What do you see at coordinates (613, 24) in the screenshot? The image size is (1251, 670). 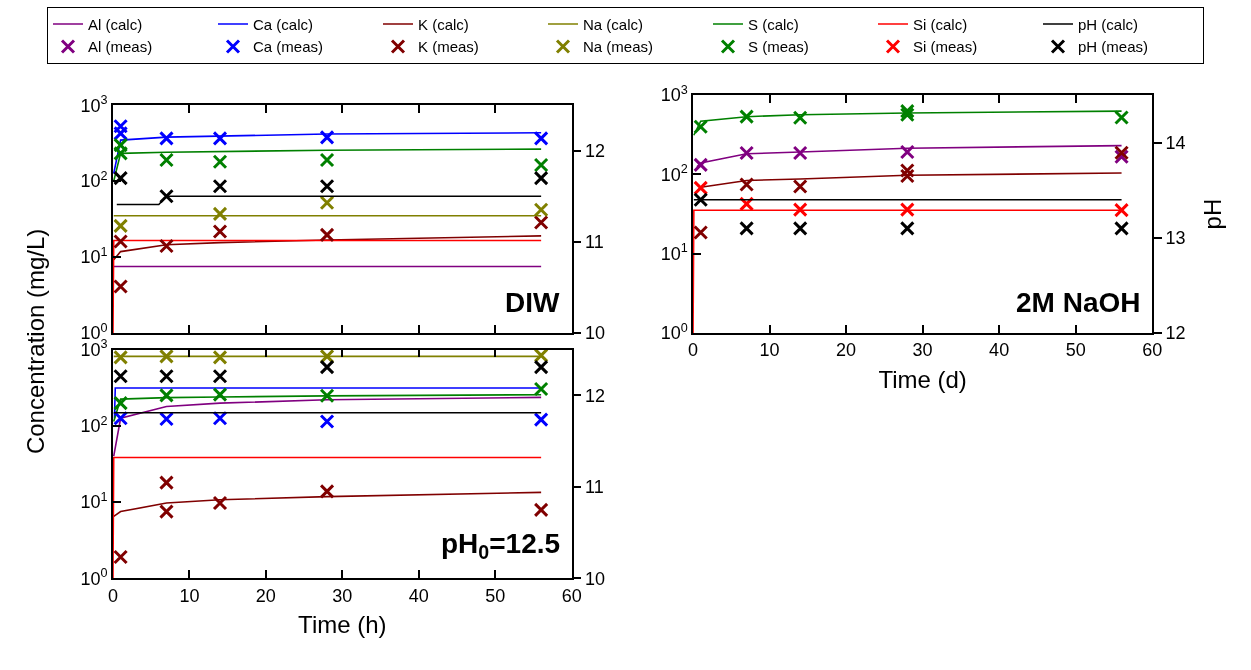 I see `legend-label: Na (calc)` at bounding box center [613, 24].